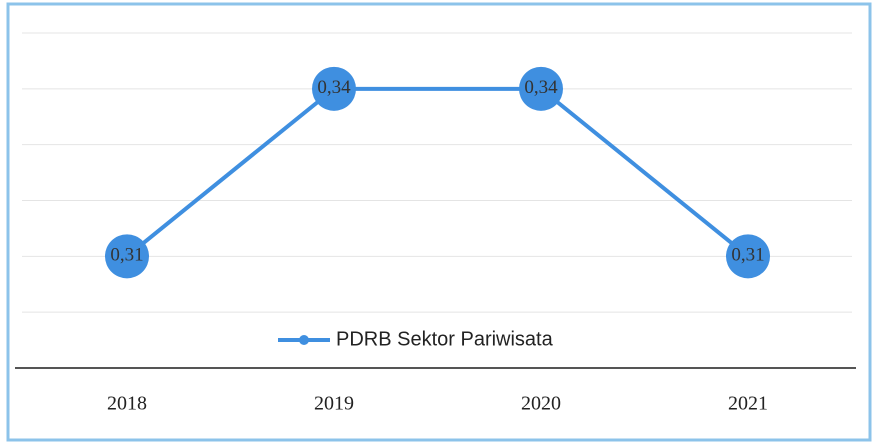 The height and width of the screenshot is (442, 876). What do you see at coordinates (445, 339) in the screenshot?
I see `legend-label: PDRB Sektor Pariwisata` at bounding box center [445, 339].